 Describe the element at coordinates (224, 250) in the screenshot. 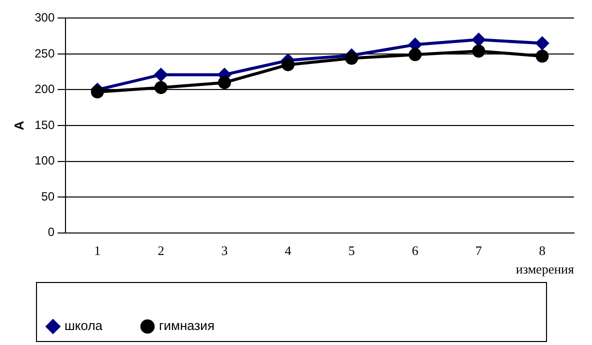

I see `x-tick-label: 3` at that location.